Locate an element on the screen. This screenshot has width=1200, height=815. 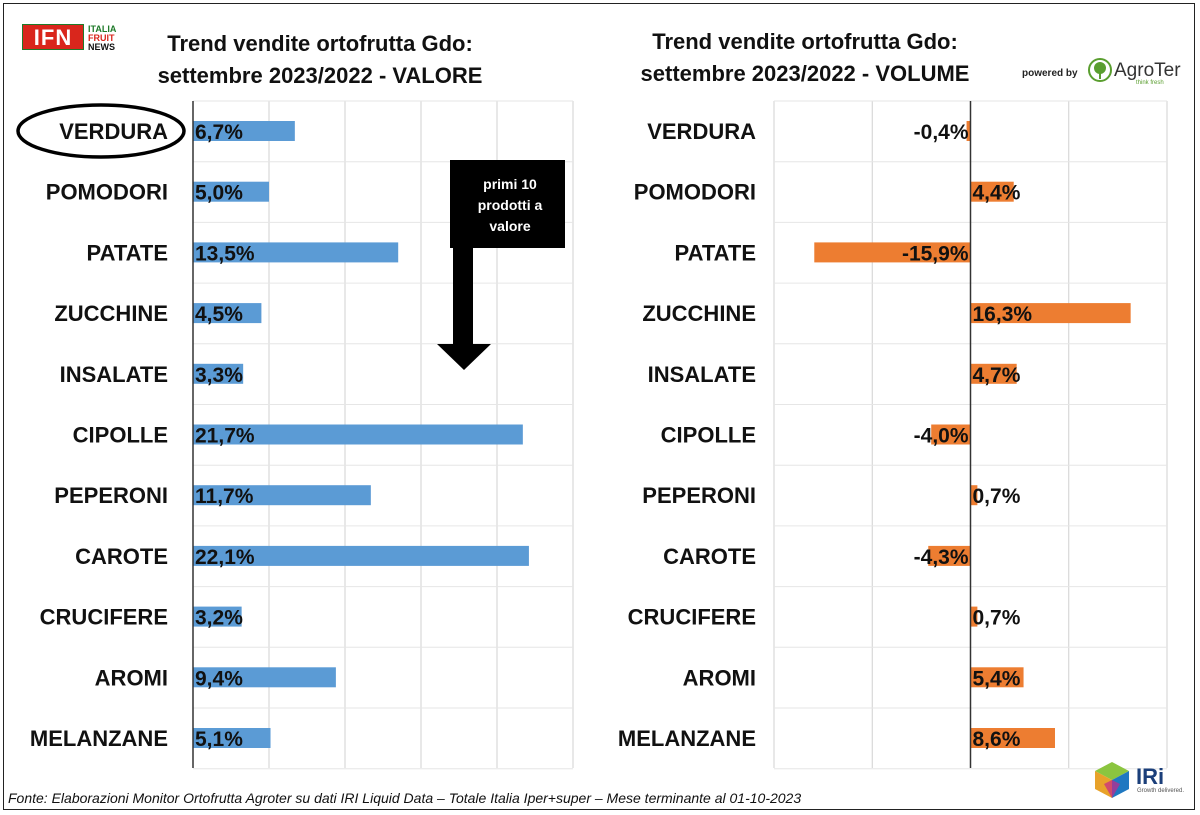
highlight-ellipse is located at coordinates (101, 131).